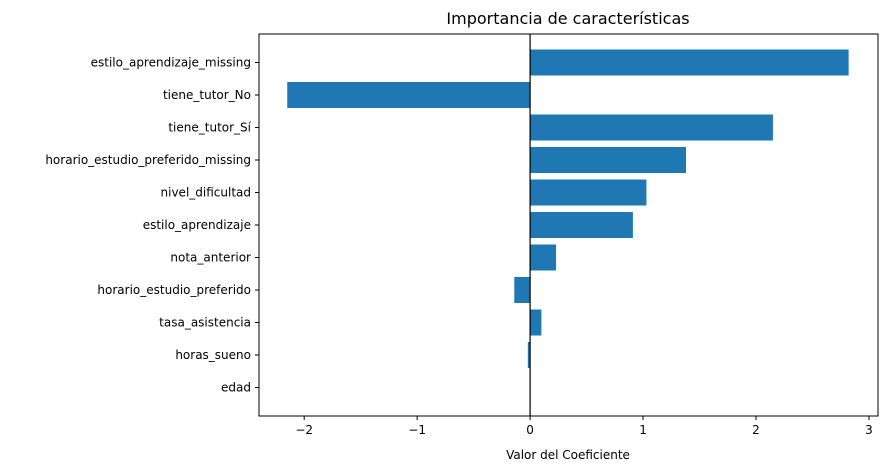 The width and height of the screenshot is (888, 471). What do you see at coordinates (643, 430) in the screenshot?
I see `x-tick-label: 1` at bounding box center [643, 430].